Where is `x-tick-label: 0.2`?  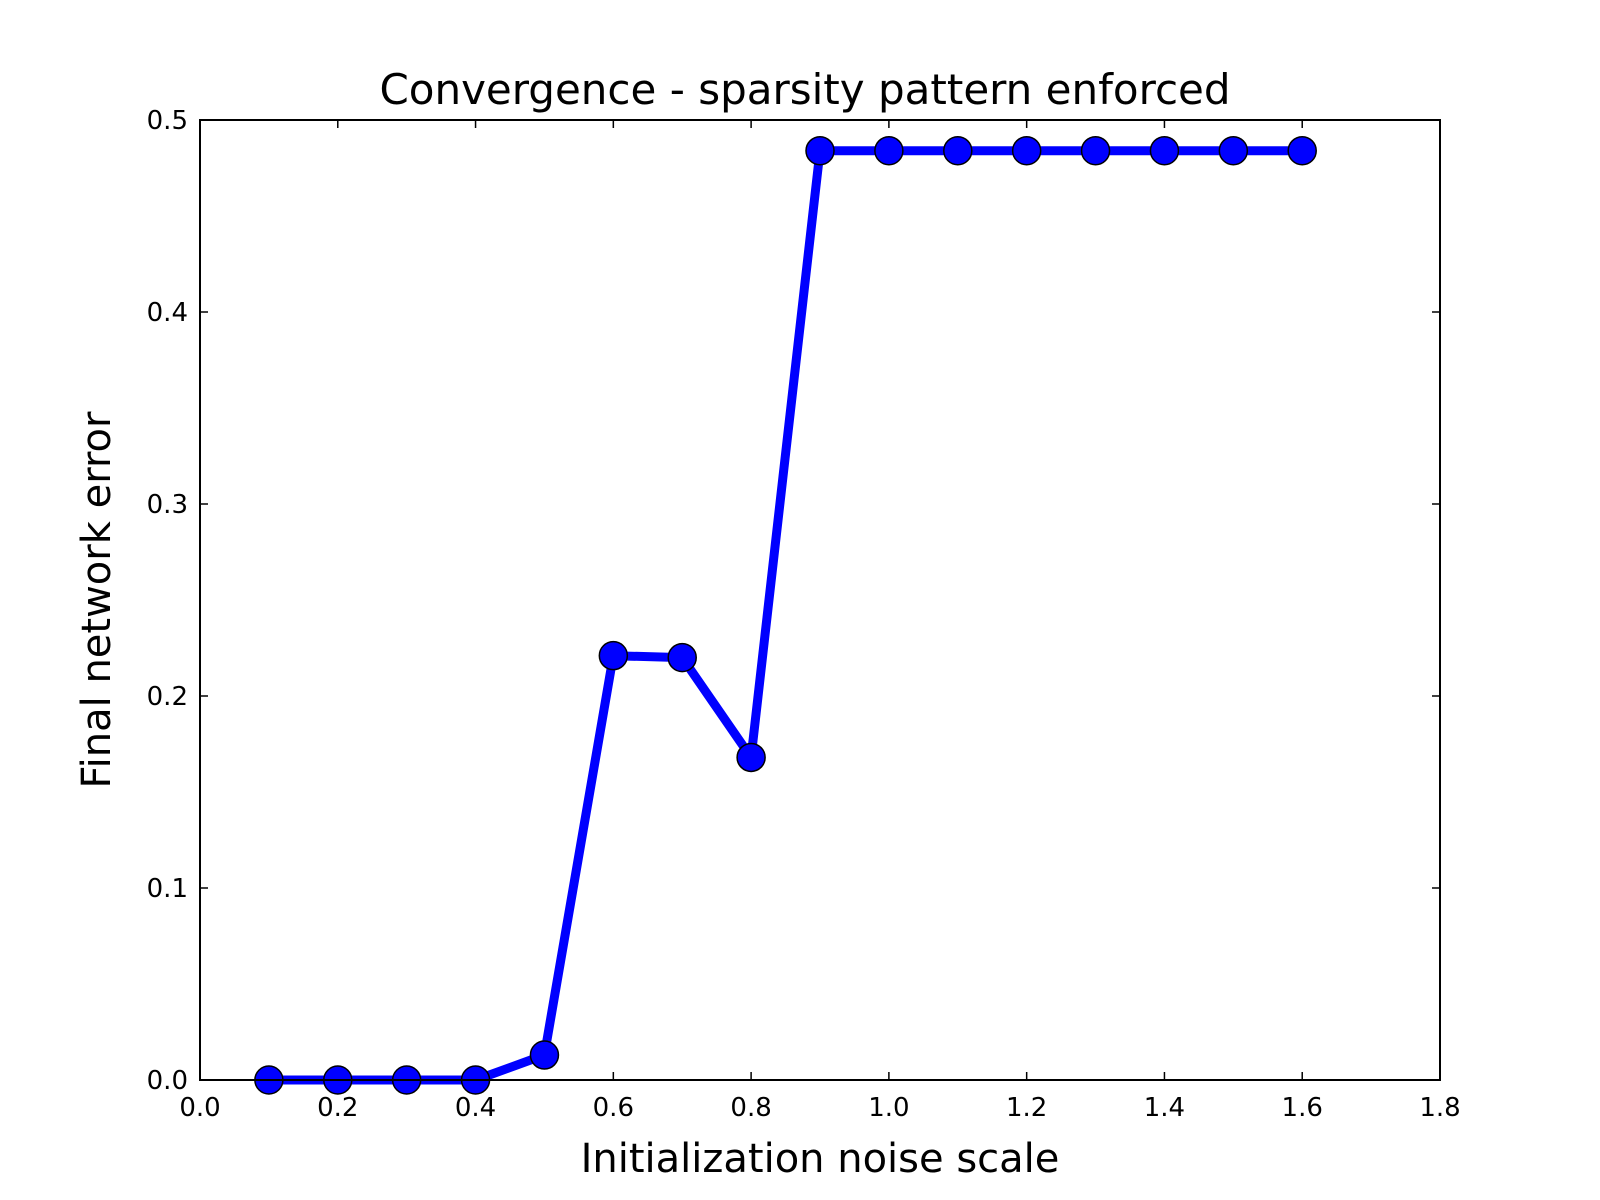
x-tick-label: 0.2 is located at coordinates (337, 1108).